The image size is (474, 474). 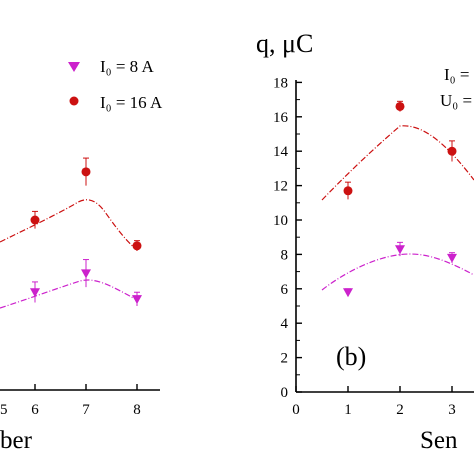 I want to click on panel-b-legend-partial-2: U₀ =, so click(x=456, y=100).